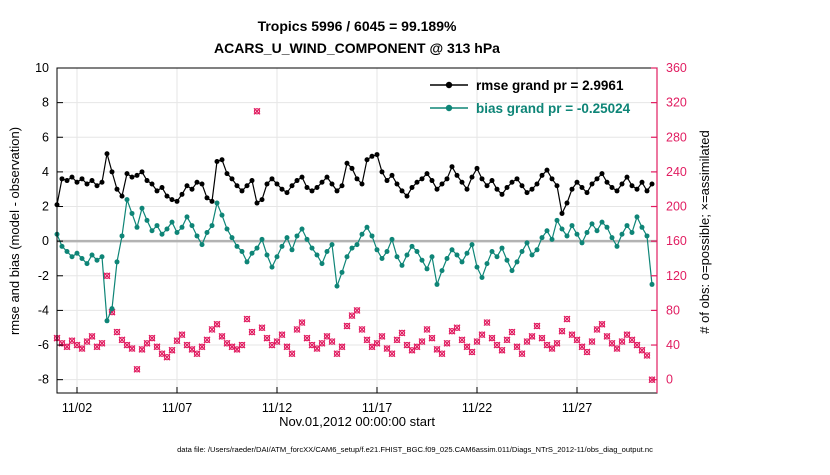 The height and width of the screenshot is (475, 830). I want to click on svg-text: 11/07, so click(177, 408).